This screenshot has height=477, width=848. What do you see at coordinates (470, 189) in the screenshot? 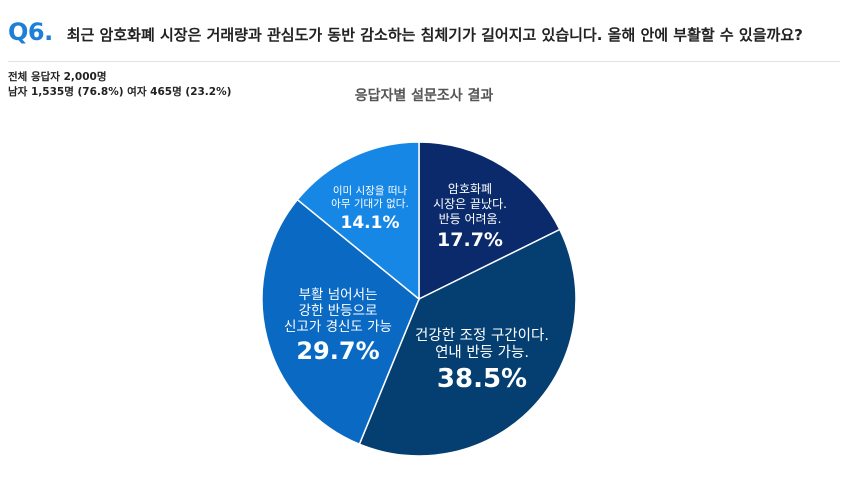
I see `slice-1-label-line: 암호화폐` at bounding box center [470, 189].